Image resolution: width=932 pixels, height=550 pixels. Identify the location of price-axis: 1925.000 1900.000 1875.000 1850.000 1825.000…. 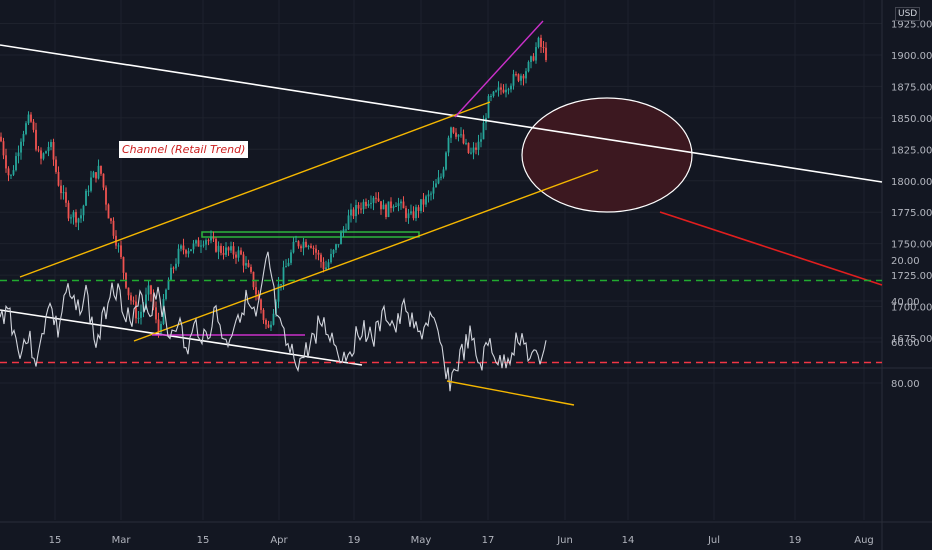
(911, 183).